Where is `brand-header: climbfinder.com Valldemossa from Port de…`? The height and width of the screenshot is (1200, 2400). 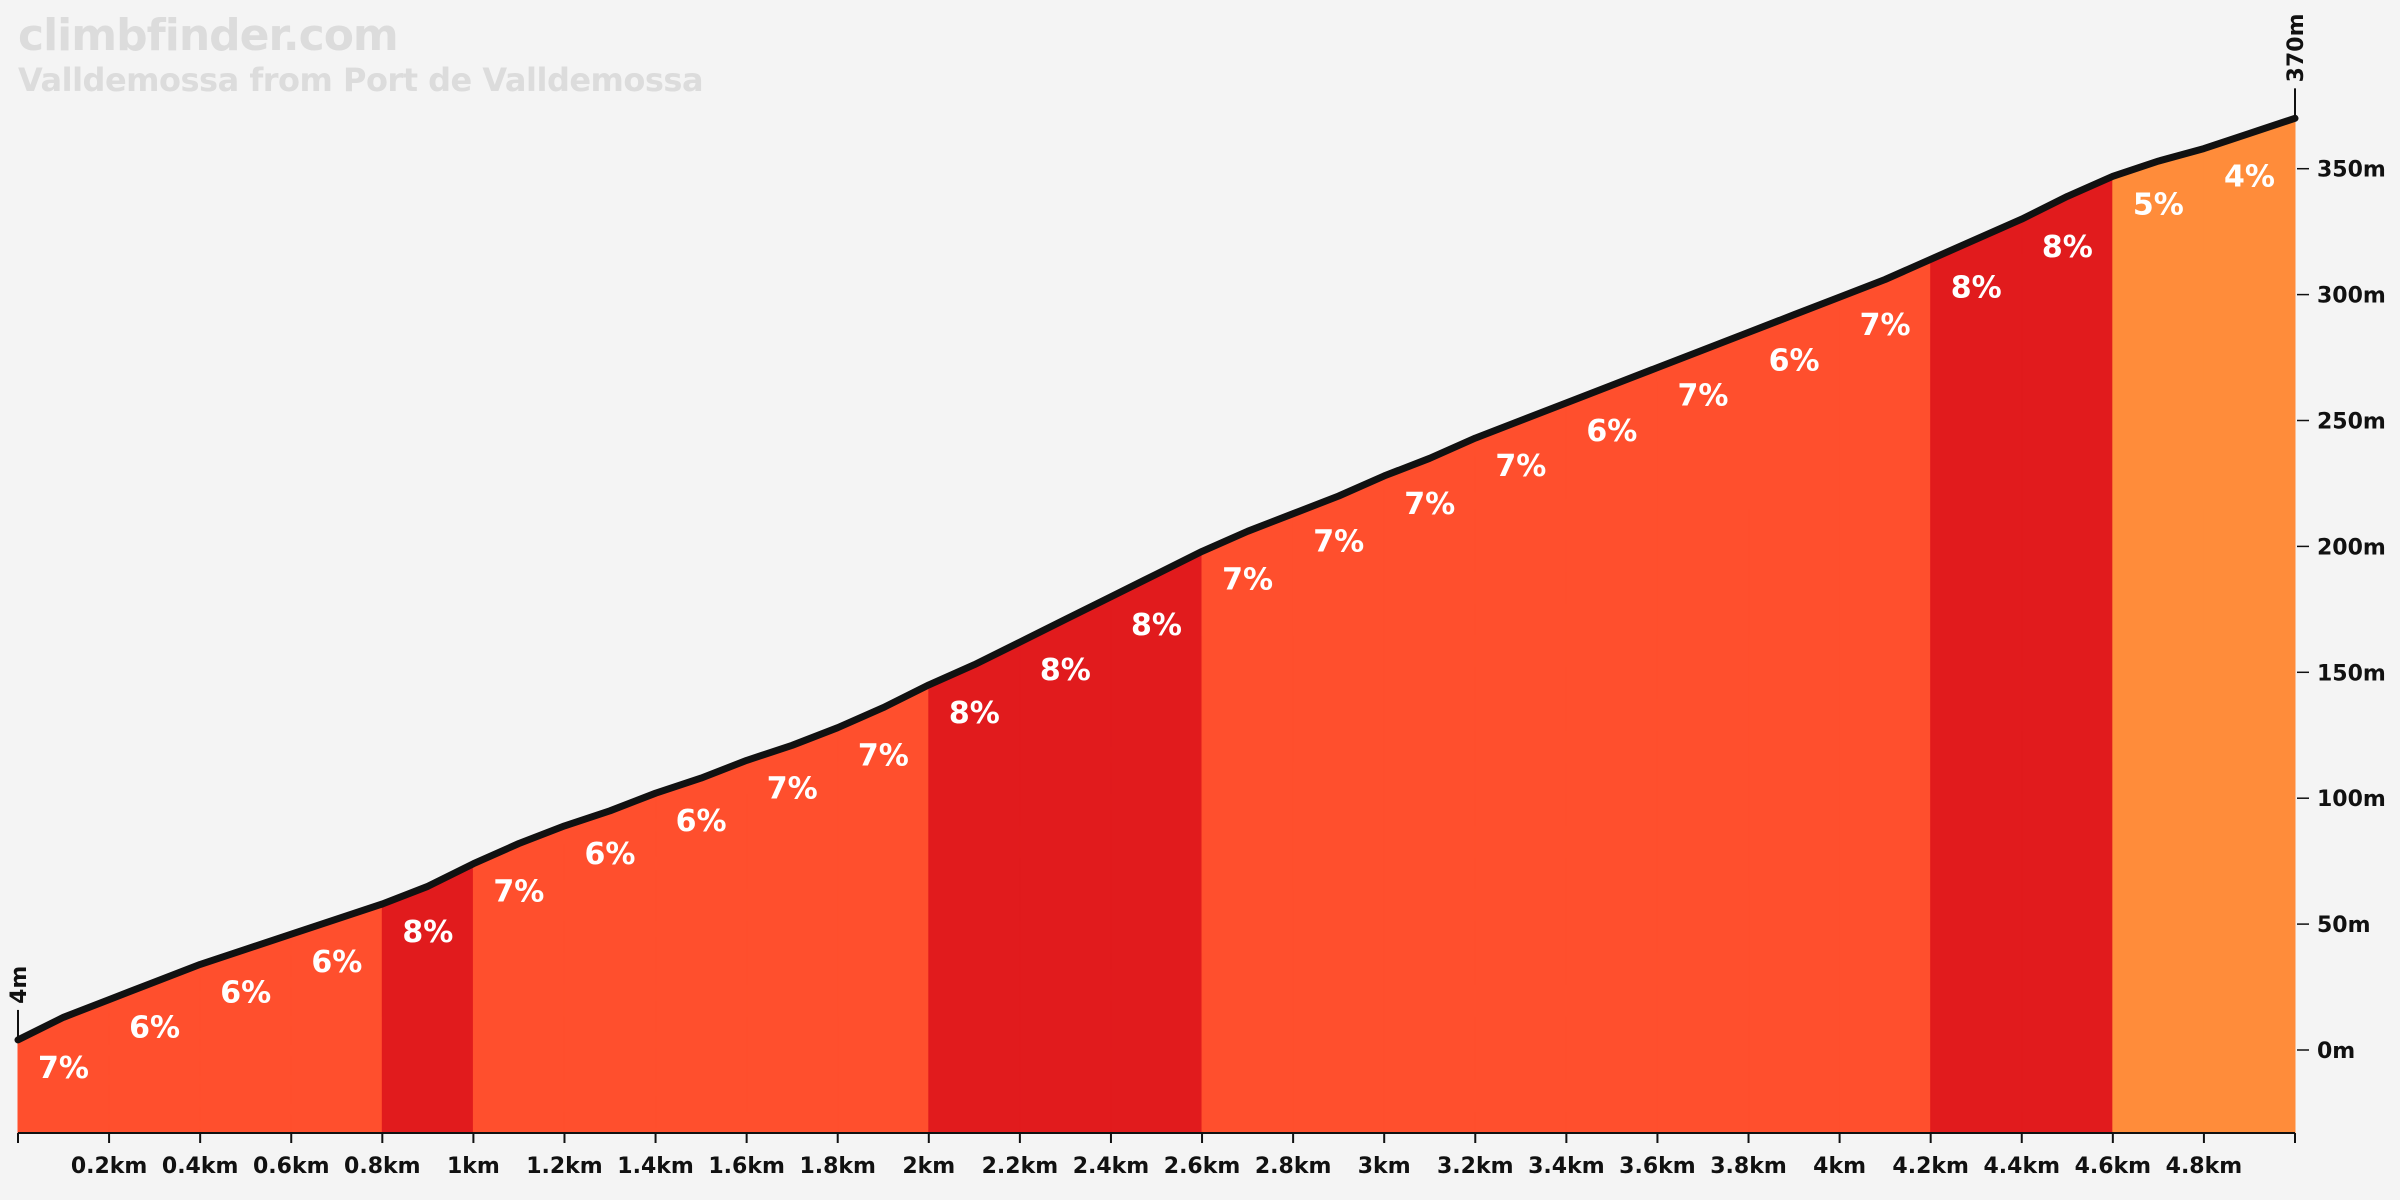 brand-header: climbfinder.com Valldemossa from Port de… is located at coordinates (361, 54).